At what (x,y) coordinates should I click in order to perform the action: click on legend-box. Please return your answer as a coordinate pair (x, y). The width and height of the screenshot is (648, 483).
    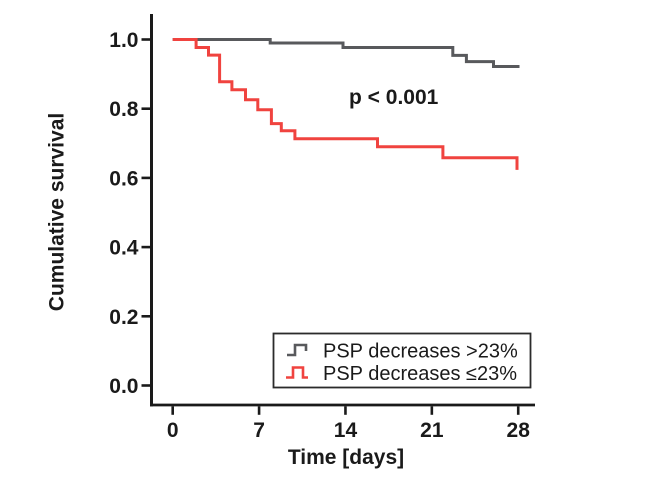
    Looking at the image, I should click on (402, 360).